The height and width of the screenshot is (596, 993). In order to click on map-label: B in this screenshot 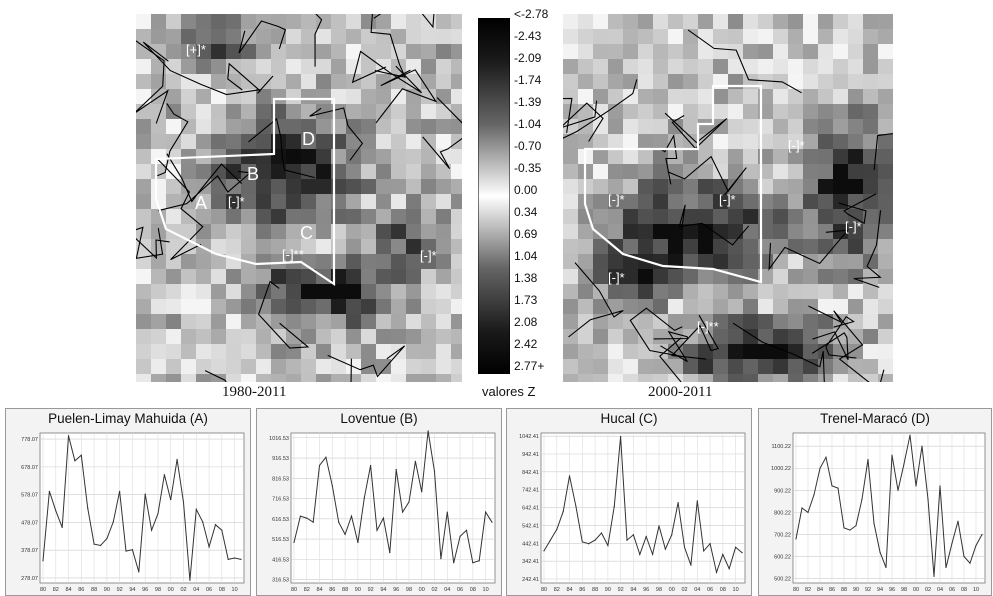, I will do `click(253, 174)`.